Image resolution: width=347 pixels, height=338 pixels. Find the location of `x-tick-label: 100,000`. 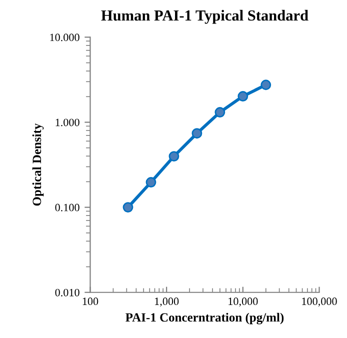

x-tick-label: 100,000 is located at coordinates (319, 302).